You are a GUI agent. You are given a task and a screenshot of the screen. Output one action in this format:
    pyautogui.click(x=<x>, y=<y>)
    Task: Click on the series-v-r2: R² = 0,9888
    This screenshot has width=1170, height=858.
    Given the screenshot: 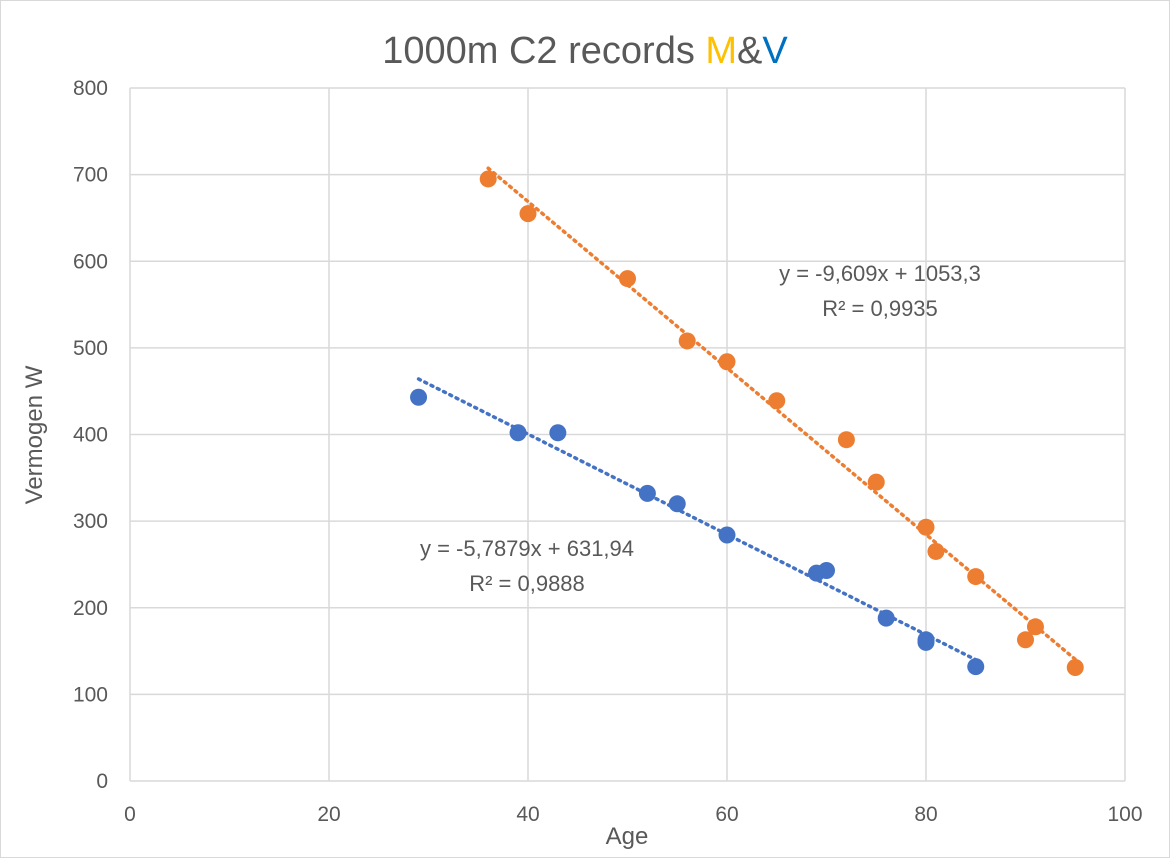 What is the action you would take?
    pyautogui.click(x=527, y=583)
    